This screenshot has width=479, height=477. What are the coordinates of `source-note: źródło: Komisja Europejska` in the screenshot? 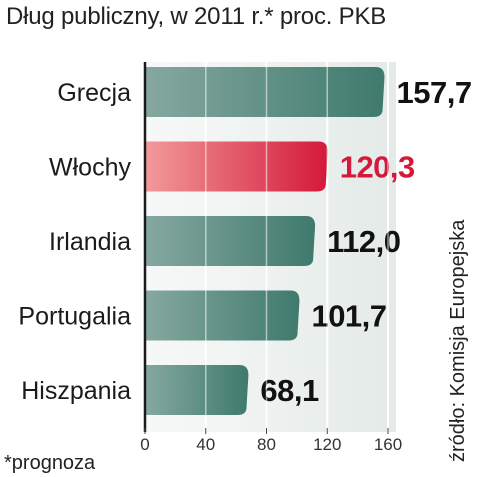 It's located at (458, 340).